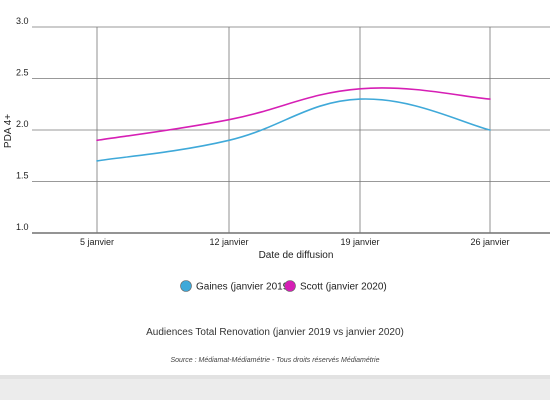 This screenshot has width=550, height=400. What do you see at coordinates (8, 131) in the screenshot?
I see `y-axis-title: PDA 4+` at bounding box center [8, 131].